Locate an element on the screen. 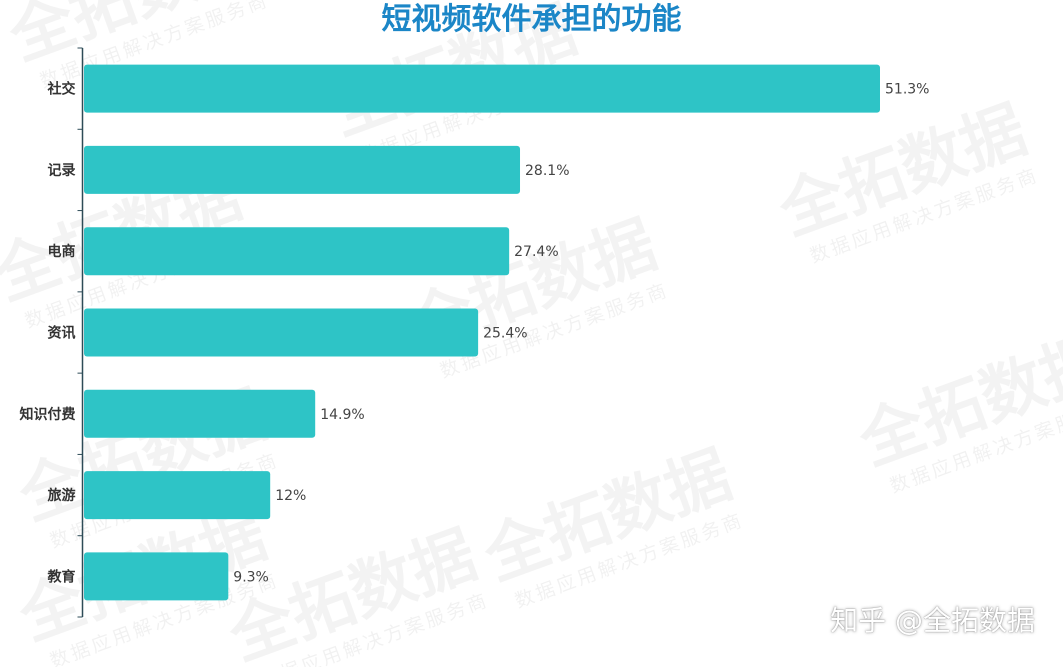  category-label: 资讯 is located at coordinates (62, 333).